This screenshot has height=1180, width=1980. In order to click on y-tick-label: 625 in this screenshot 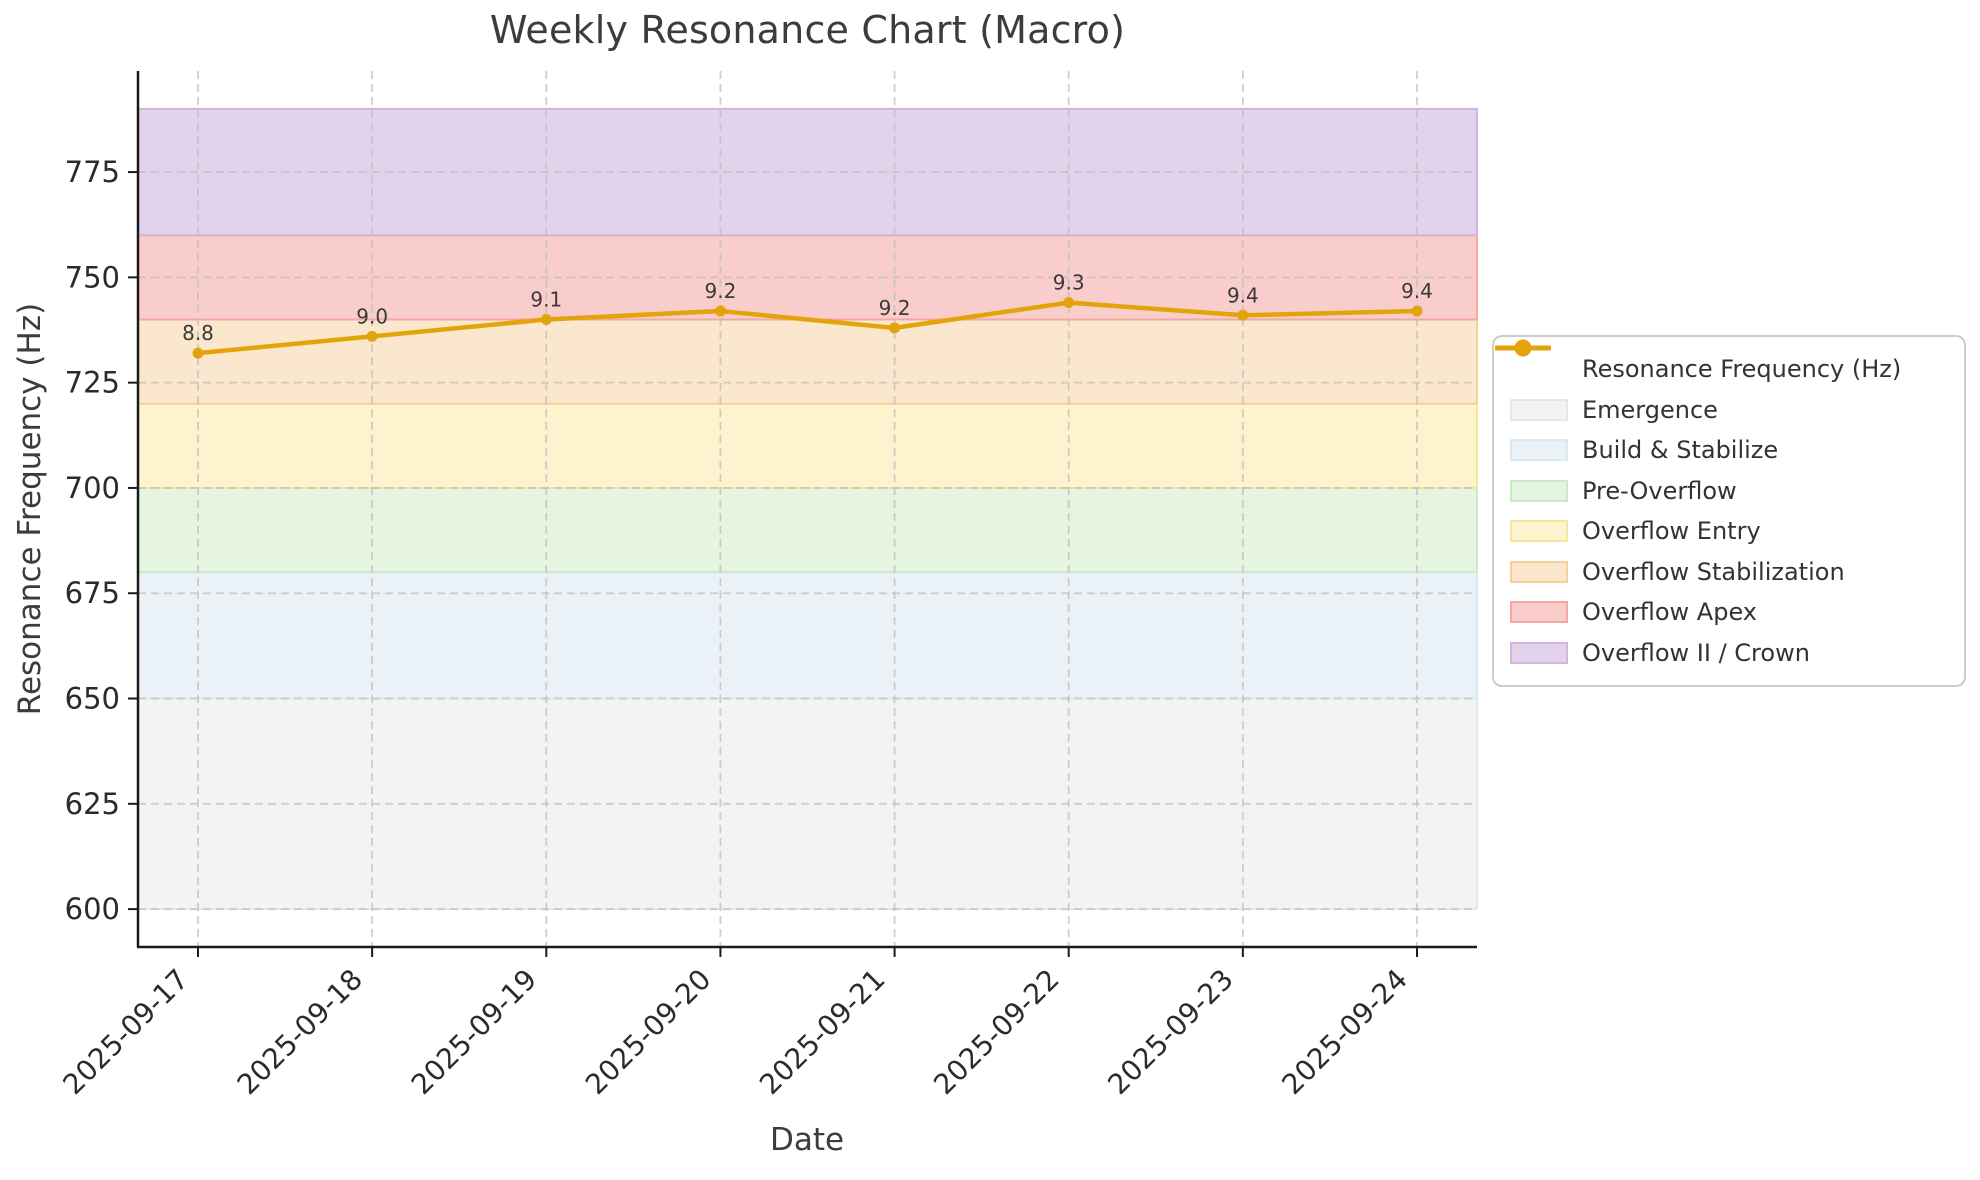, I will do `click(92, 804)`.